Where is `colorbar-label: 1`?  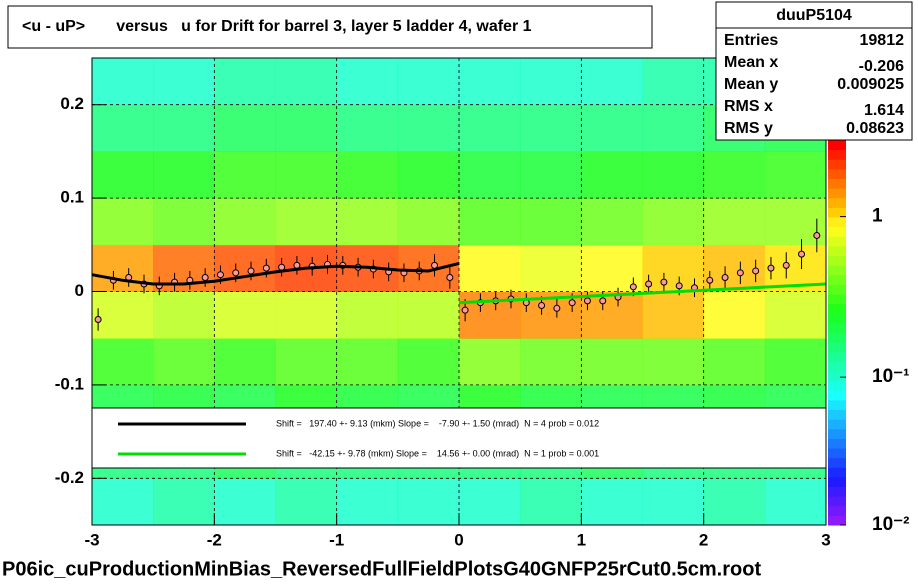 colorbar-label: 1 is located at coordinates (877, 216).